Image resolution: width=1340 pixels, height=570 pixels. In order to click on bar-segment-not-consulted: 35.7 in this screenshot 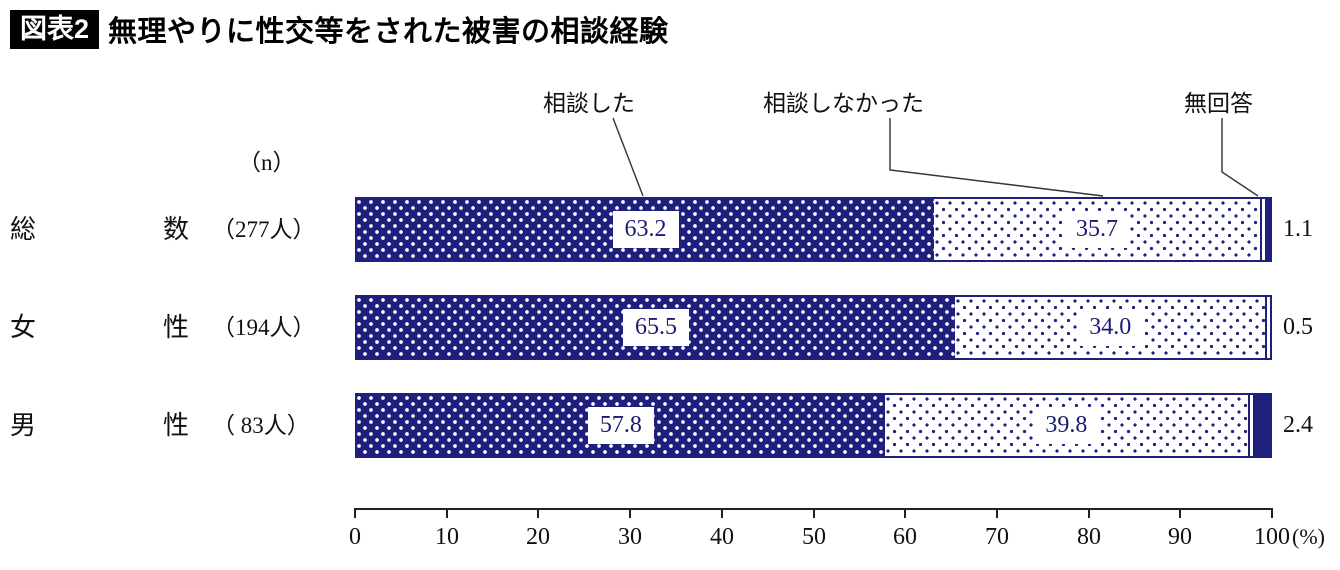, I will do `click(1097, 229)`.